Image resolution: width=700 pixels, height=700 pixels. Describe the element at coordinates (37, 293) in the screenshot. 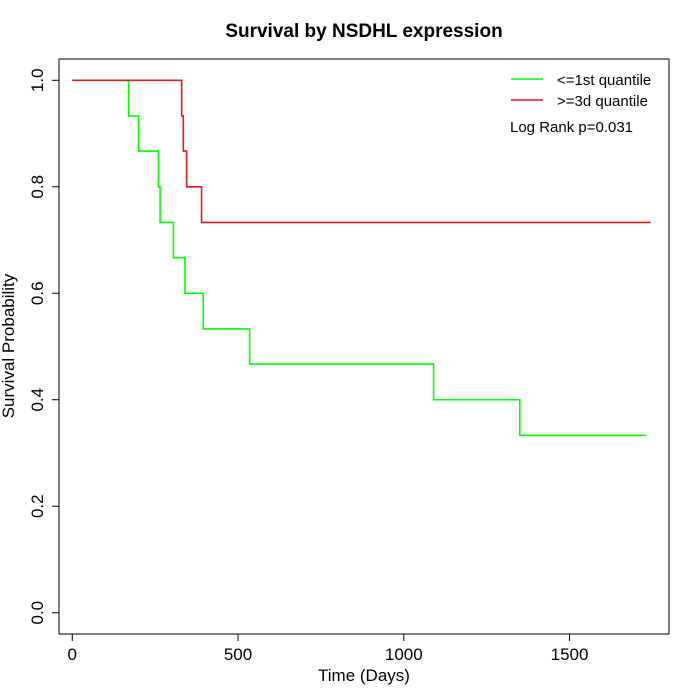

I see `y-tick-label: 0.6` at that location.